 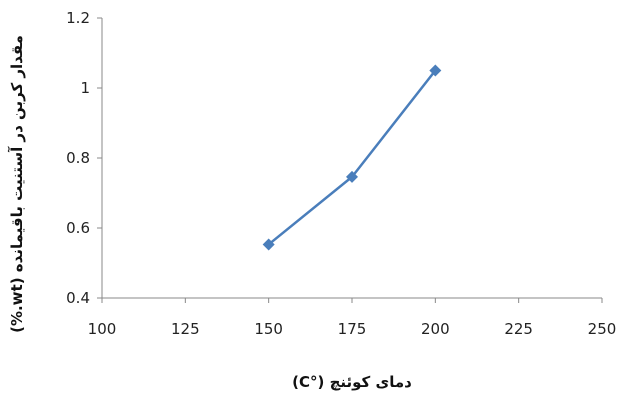 What do you see at coordinates (102, 329) in the screenshot?
I see `x-tick-label: 100` at bounding box center [102, 329].